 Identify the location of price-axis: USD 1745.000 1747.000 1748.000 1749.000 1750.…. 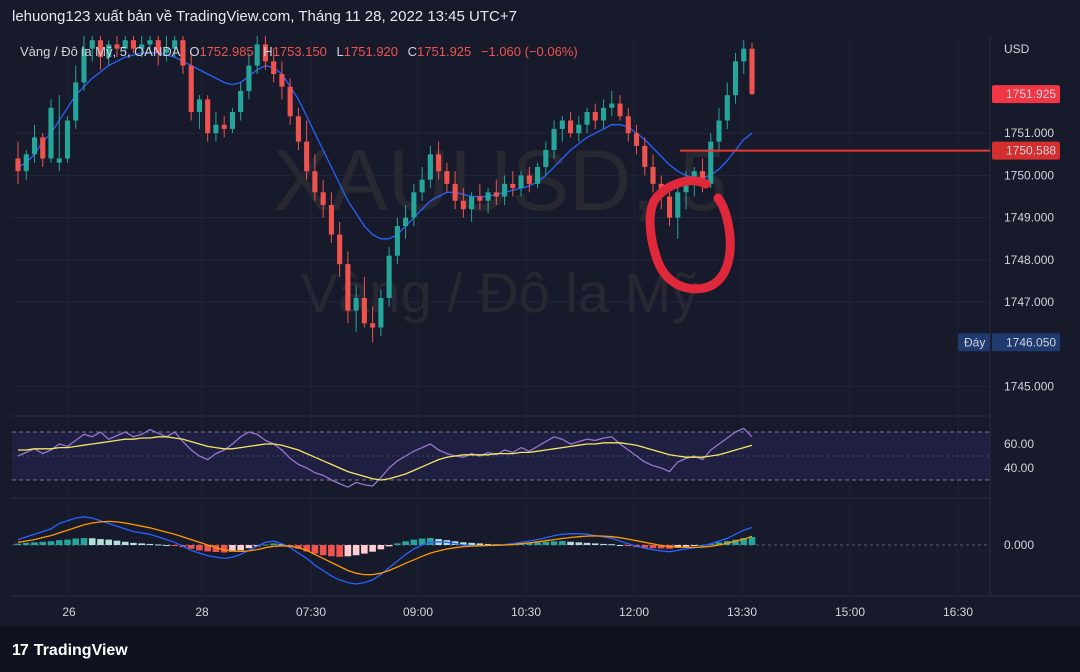
(1009, 297).